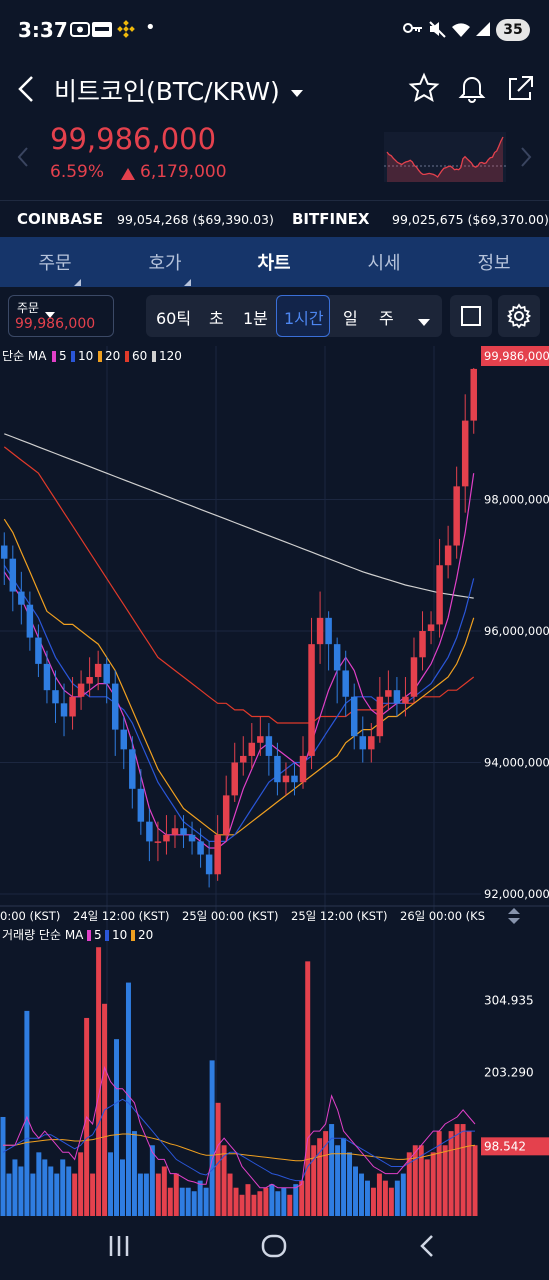 The image size is (549, 1280). I want to click on recent-apps-icon, so click(119, 1249).